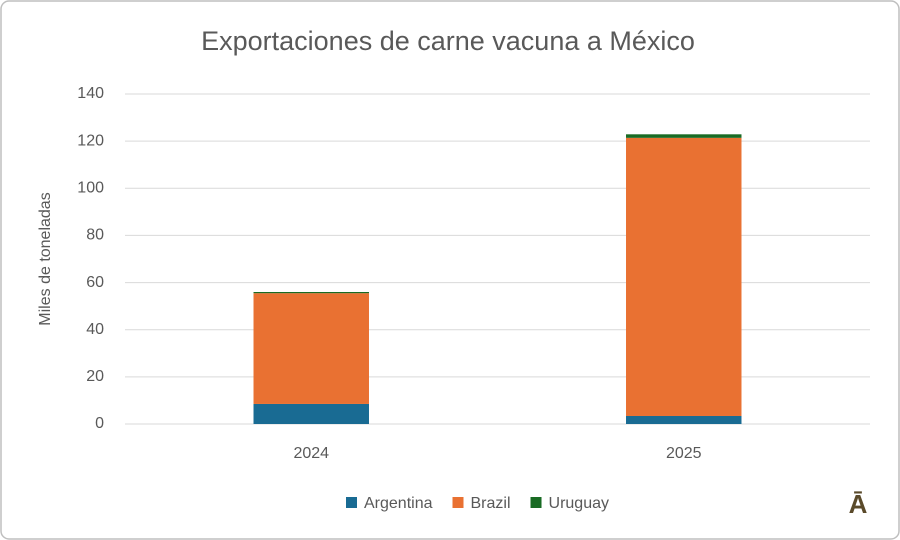  Describe the element at coordinates (99, 423) in the screenshot. I see `y-tick-label: 0` at that location.